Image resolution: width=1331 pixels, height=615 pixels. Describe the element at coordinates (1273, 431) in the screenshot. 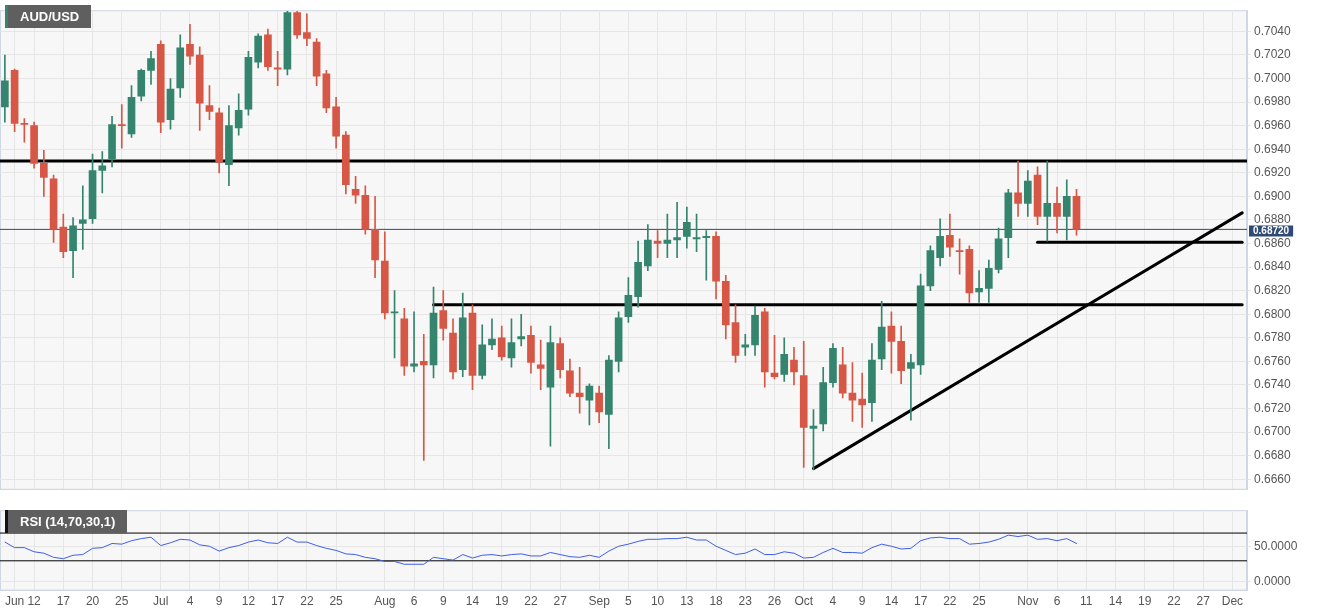

I see `y-tick-label: 0.6700` at that location.